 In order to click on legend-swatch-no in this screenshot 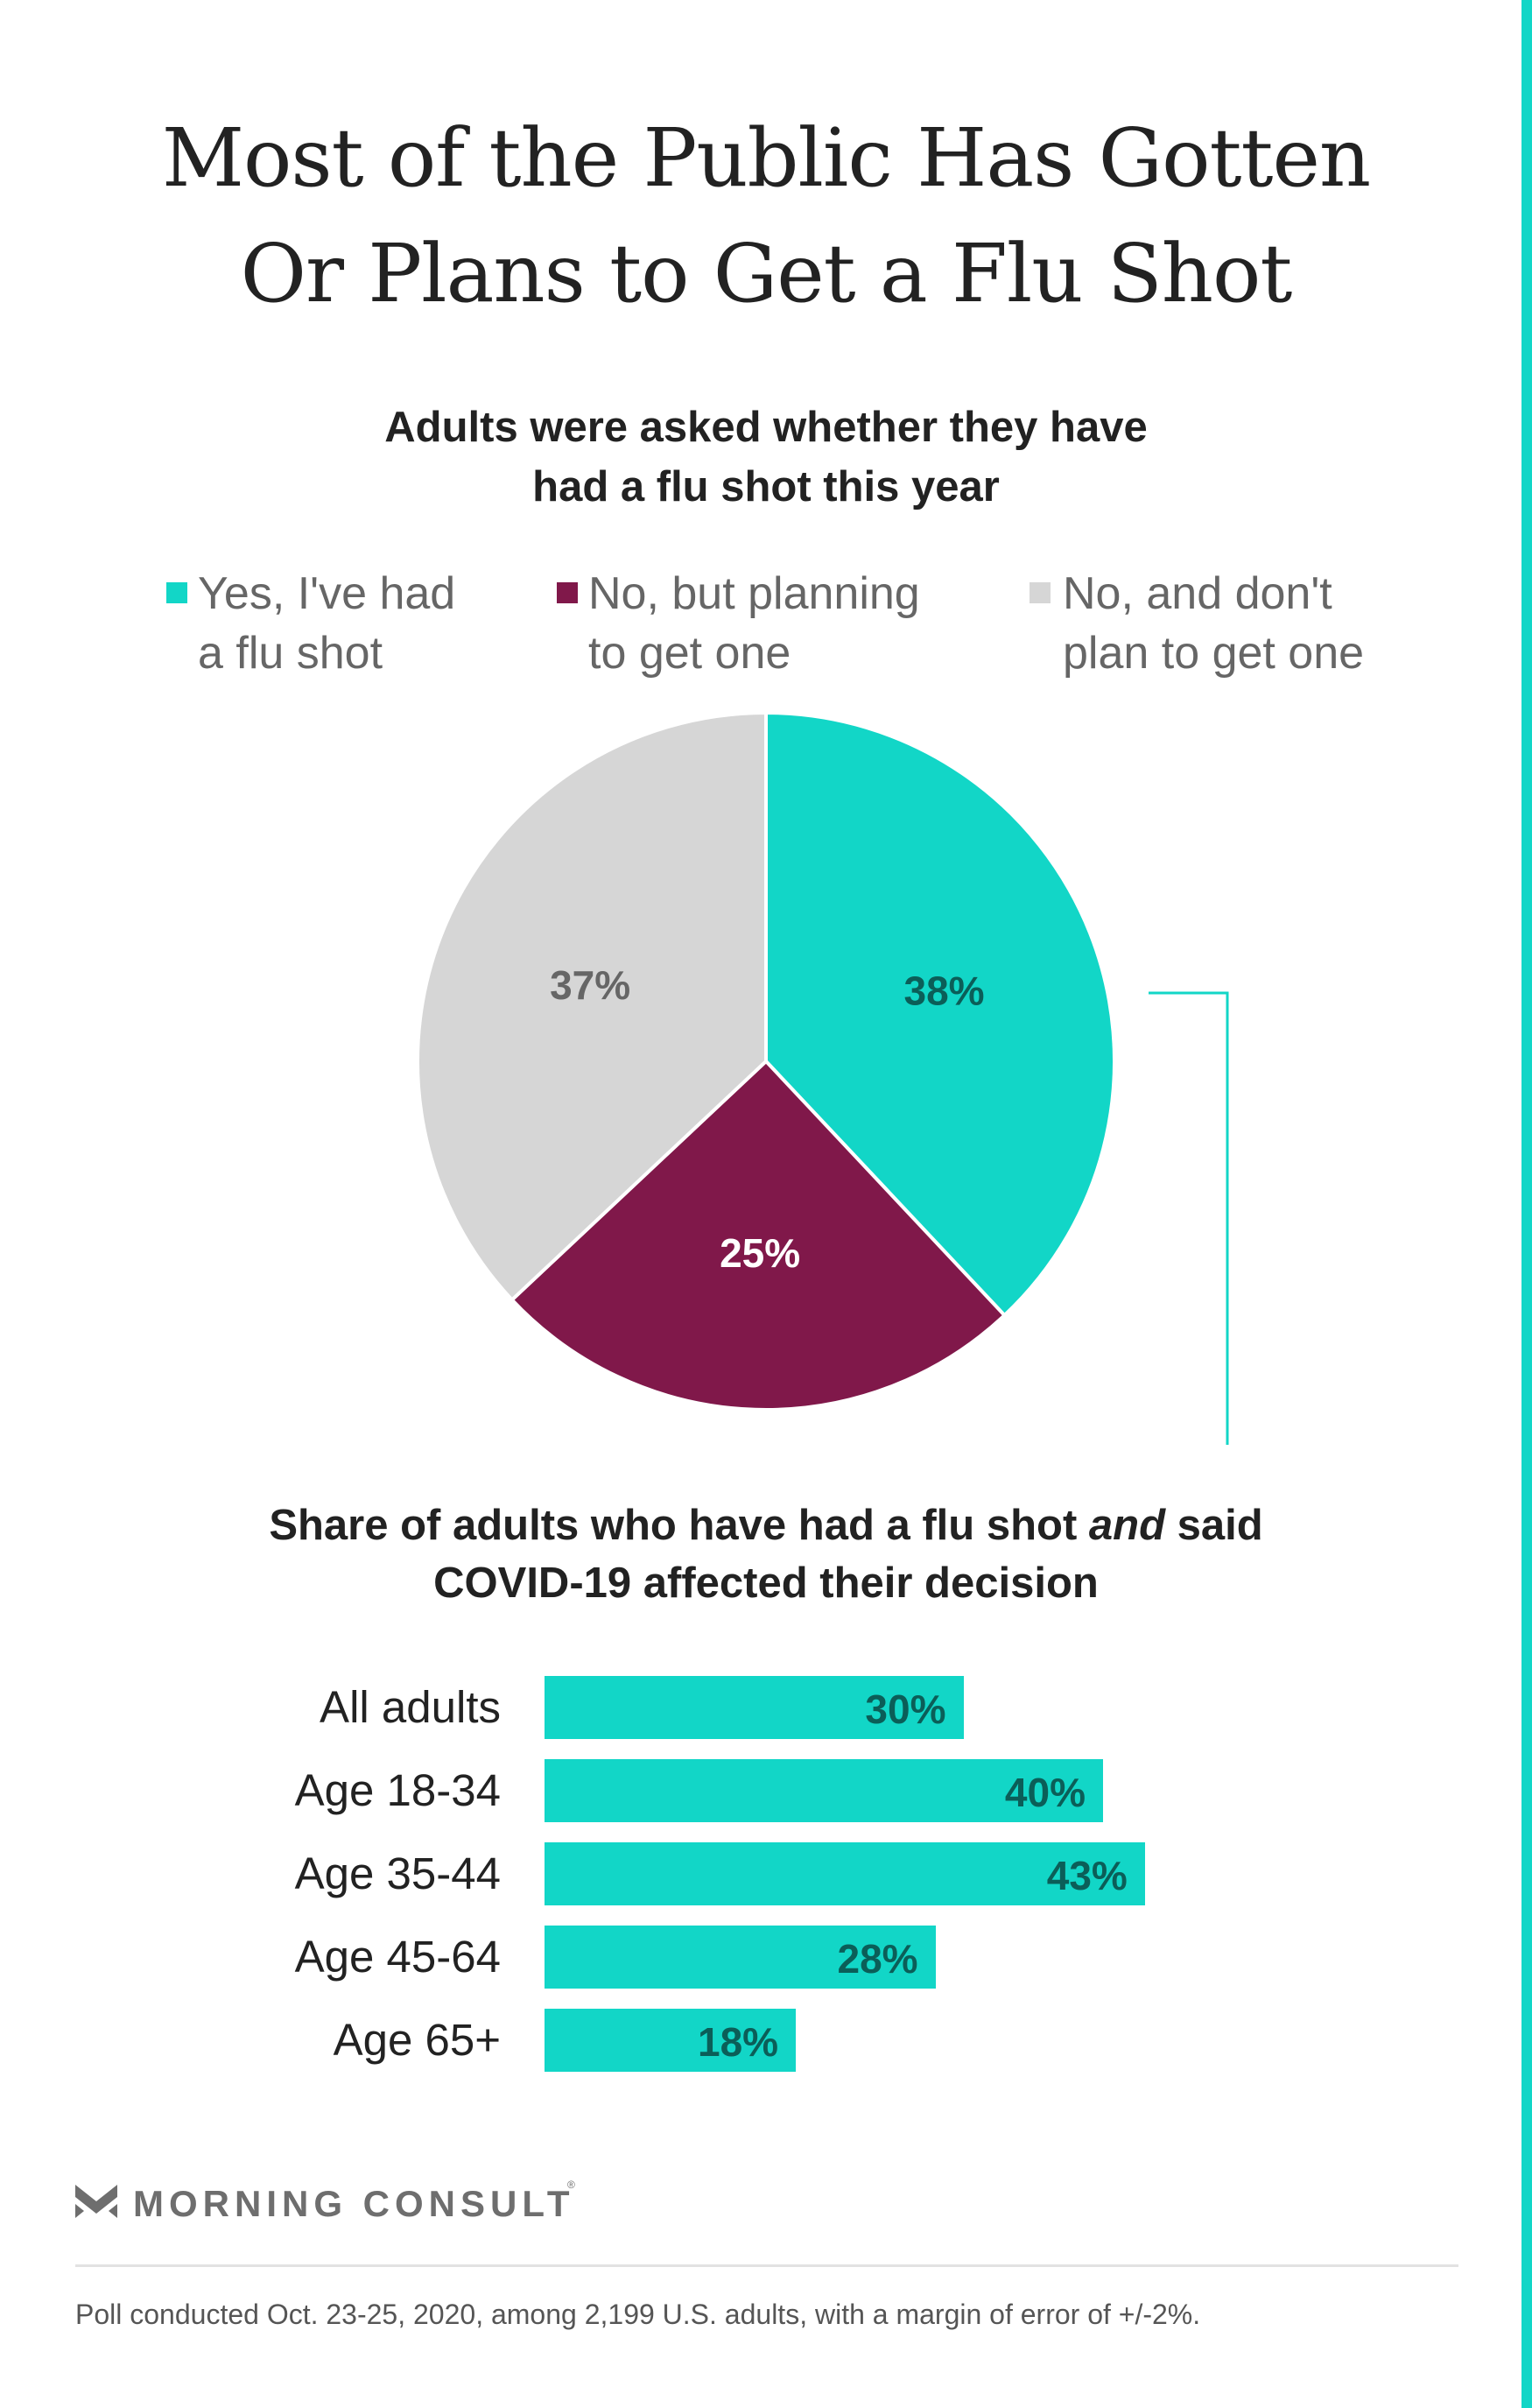, I will do `click(1041, 592)`.